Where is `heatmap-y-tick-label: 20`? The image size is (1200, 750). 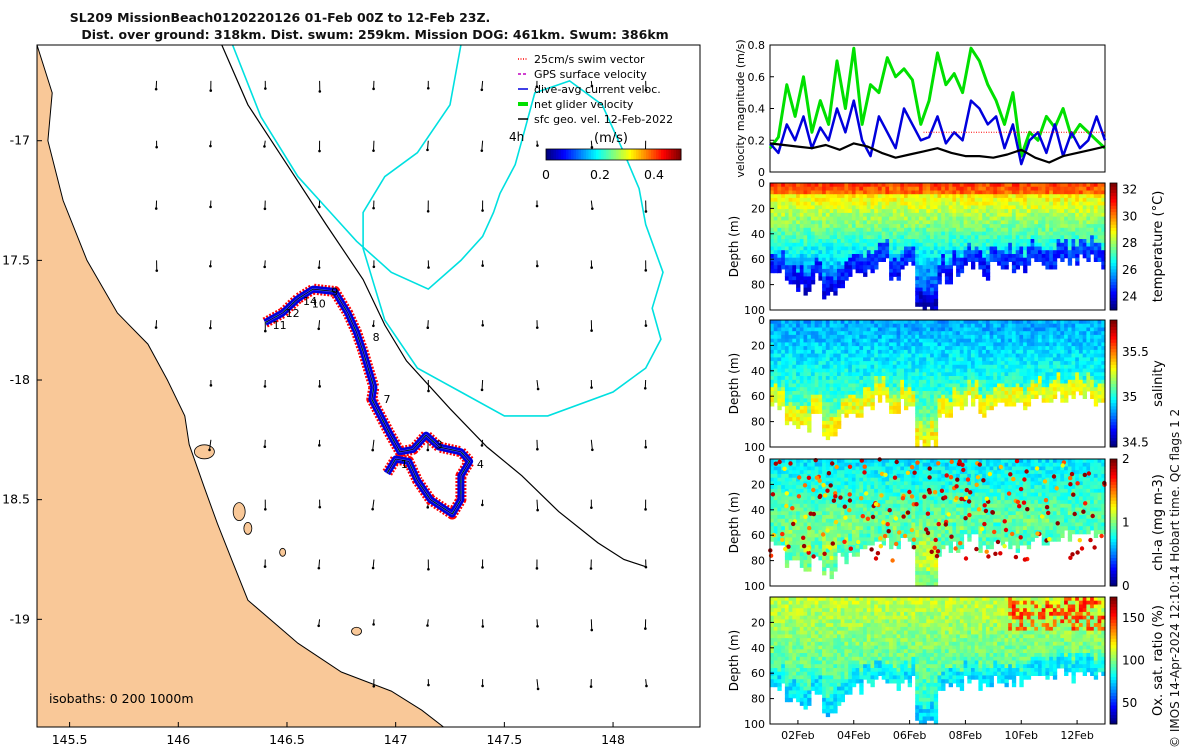
heatmap-y-tick-label: 20 is located at coordinates (758, 345).